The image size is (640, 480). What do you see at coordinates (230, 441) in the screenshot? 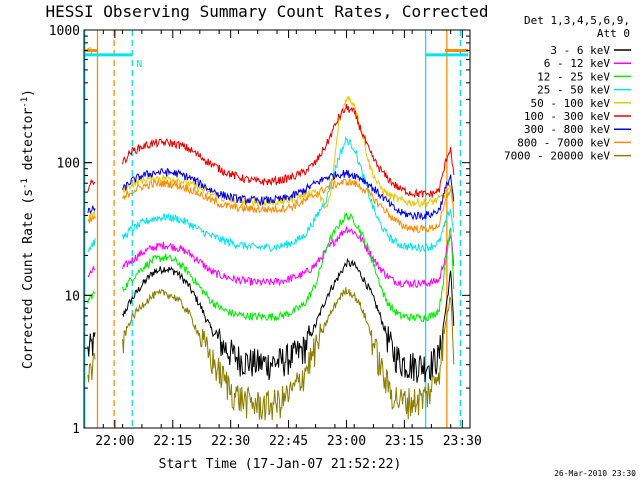
I see `x-tick-label: 22:30` at bounding box center [230, 441].